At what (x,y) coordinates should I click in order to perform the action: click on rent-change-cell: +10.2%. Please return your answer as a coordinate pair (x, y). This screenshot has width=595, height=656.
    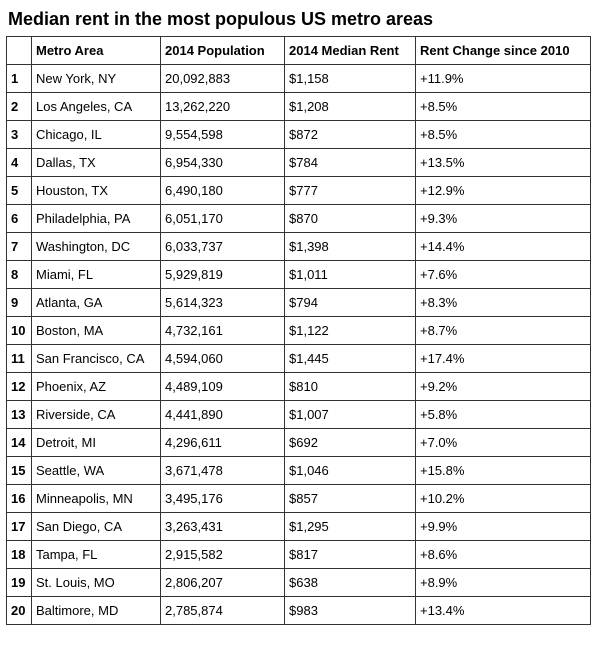
    Looking at the image, I should click on (503, 498).